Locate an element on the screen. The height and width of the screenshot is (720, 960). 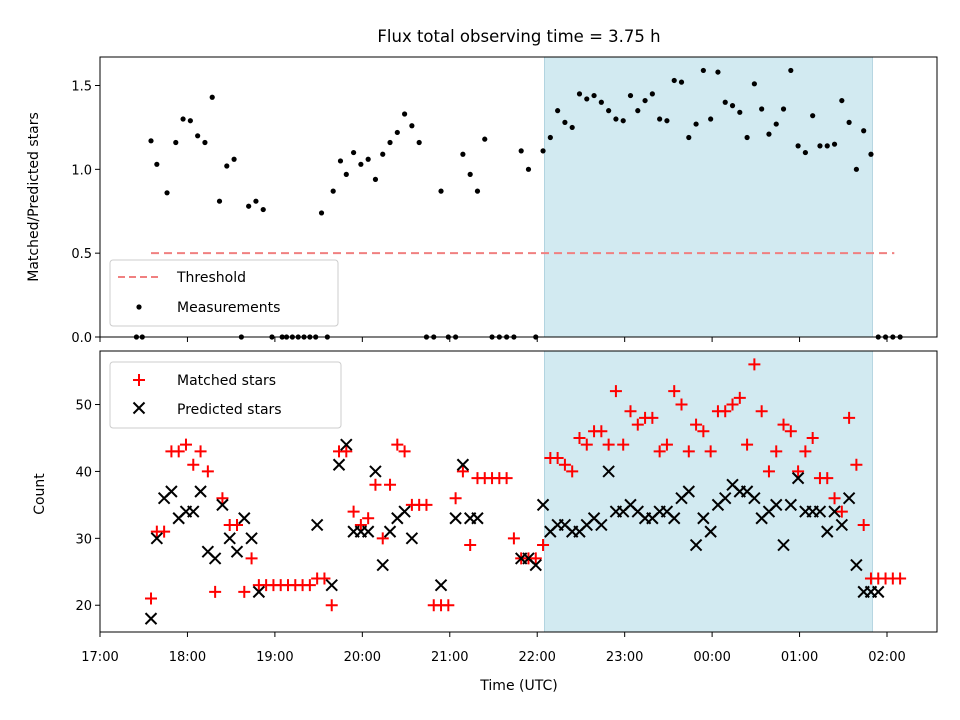
x-tick-label: 02:00 is located at coordinates (886, 657).